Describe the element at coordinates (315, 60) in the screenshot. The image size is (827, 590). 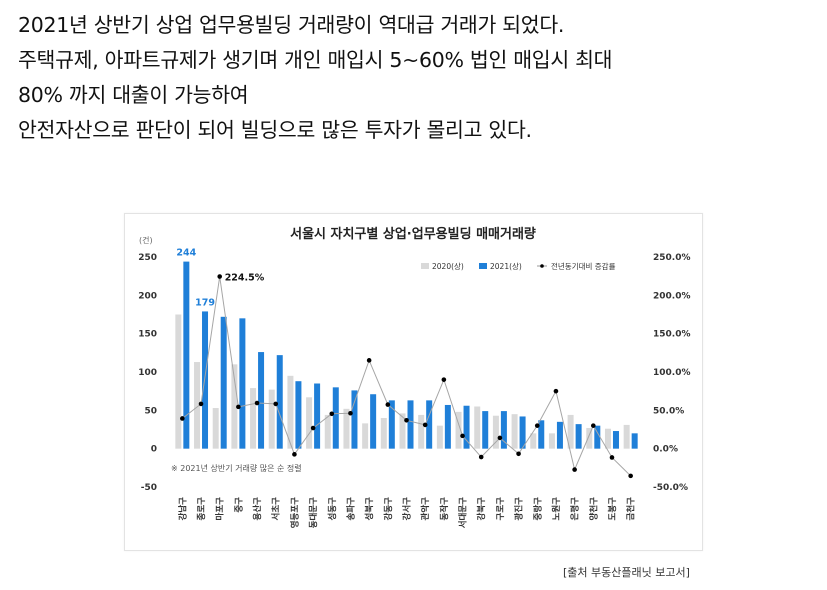
I see `intro-line: 주택규제, 아파트규제가 생기며 개인 매입시 5~60% 법인 매입시 최대` at that location.